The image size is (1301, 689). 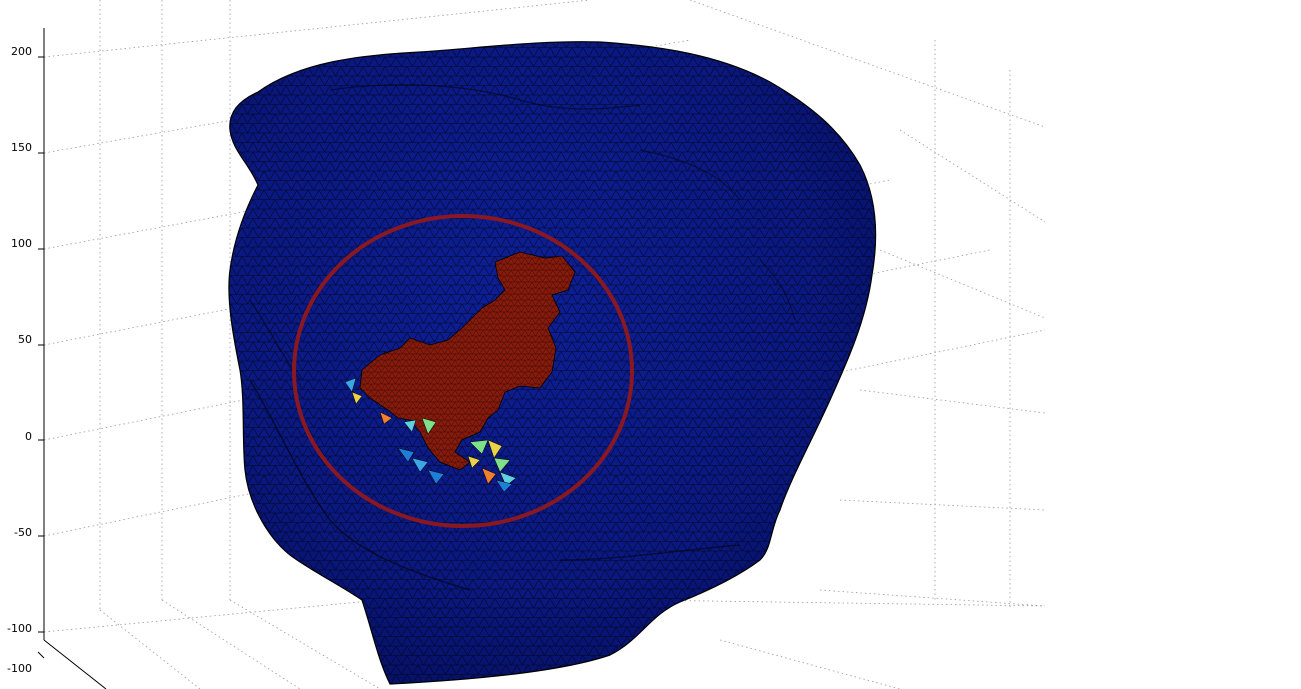 I want to click on highlight-circle, so click(x=463, y=371).